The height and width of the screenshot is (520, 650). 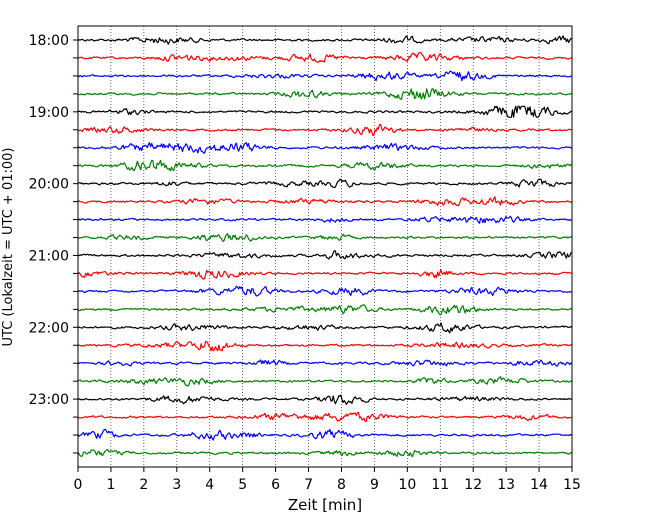 What do you see at coordinates (324, 219) in the screenshot?
I see `trace-20:30` at bounding box center [324, 219].